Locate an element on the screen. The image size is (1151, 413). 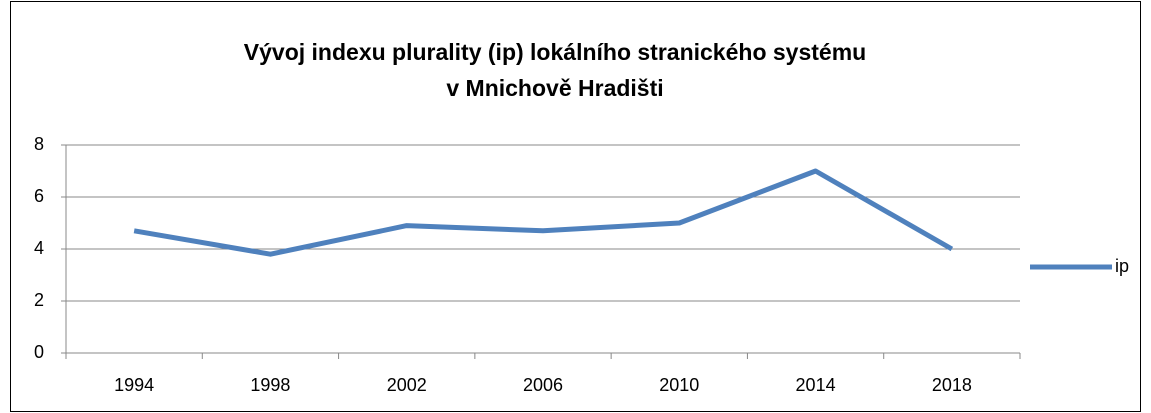
y-tick-label: 6 is located at coordinates (39, 196).